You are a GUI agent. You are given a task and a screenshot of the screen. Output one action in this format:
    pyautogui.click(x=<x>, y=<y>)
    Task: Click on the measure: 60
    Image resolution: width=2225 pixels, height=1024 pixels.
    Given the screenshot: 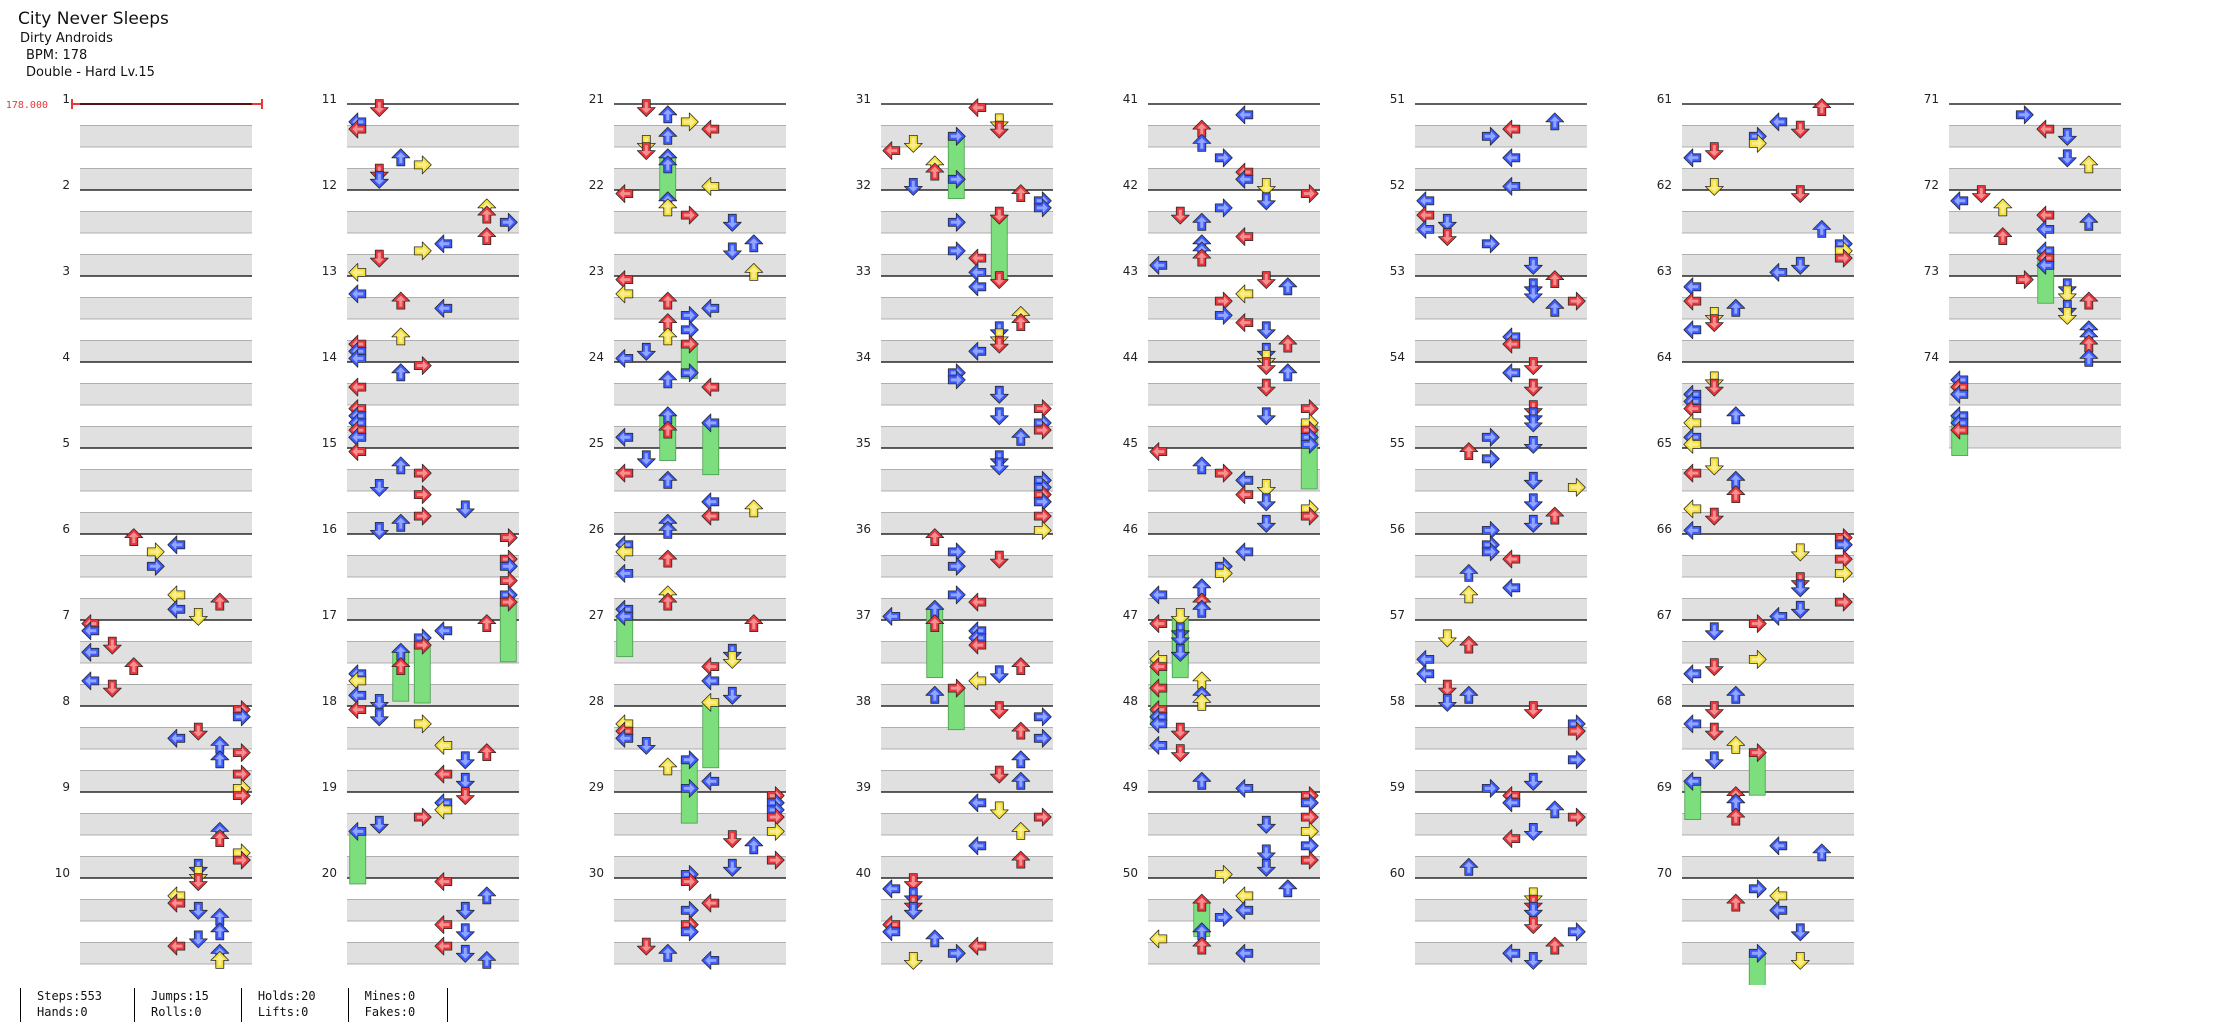 What is the action you would take?
    pyautogui.click(x=1488, y=915)
    